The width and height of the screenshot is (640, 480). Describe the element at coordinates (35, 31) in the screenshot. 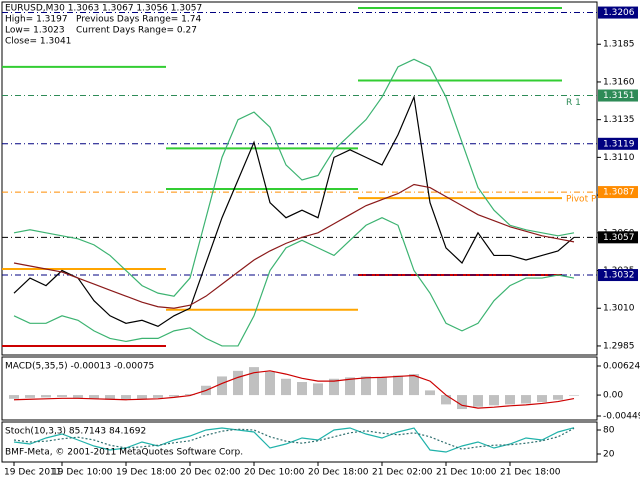

I see `info: Low= 1.3023` at that location.